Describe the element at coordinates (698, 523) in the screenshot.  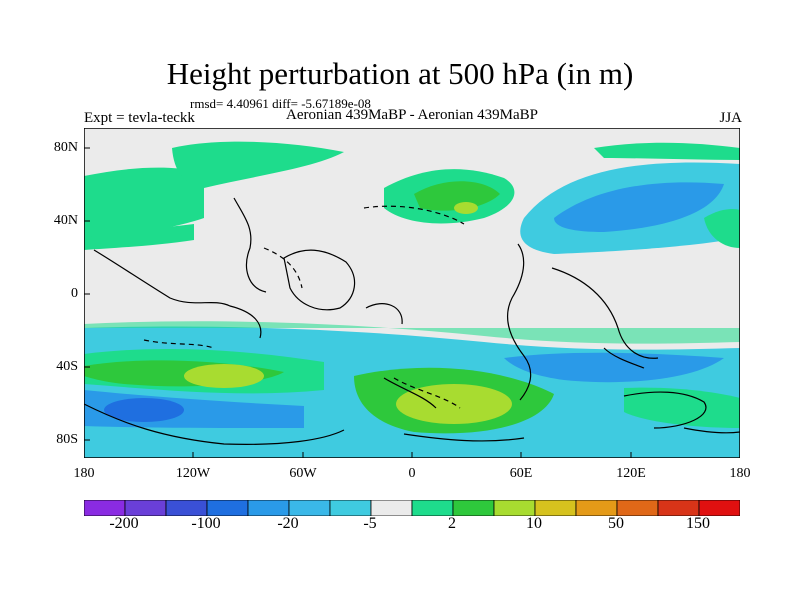
I see `colorbar-label: 150` at that location.